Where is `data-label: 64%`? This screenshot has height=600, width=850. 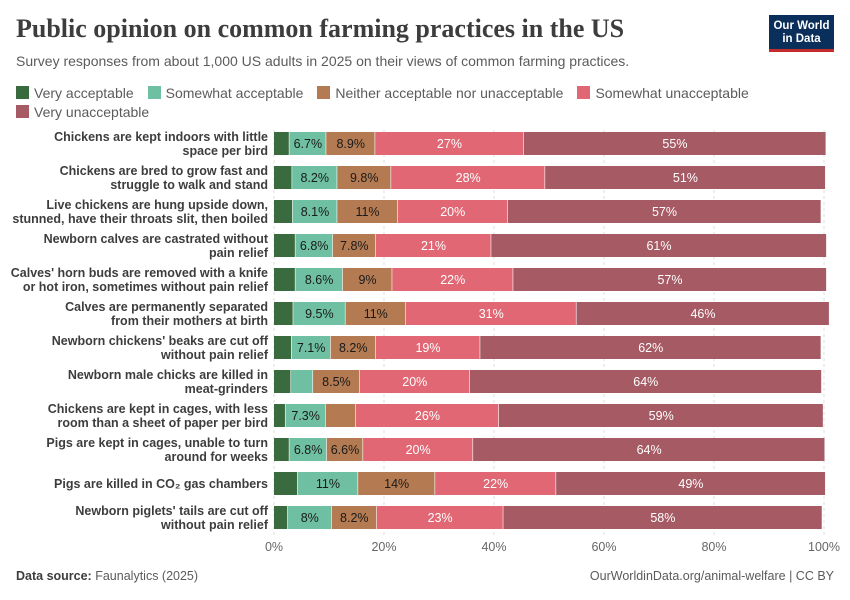 data-label: 64% is located at coordinates (649, 450).